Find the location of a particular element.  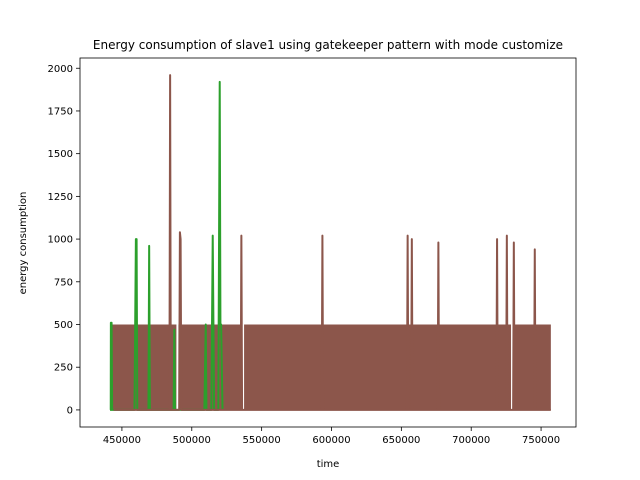

x-tick-label: 650000 is located at coordinates (401, 440).